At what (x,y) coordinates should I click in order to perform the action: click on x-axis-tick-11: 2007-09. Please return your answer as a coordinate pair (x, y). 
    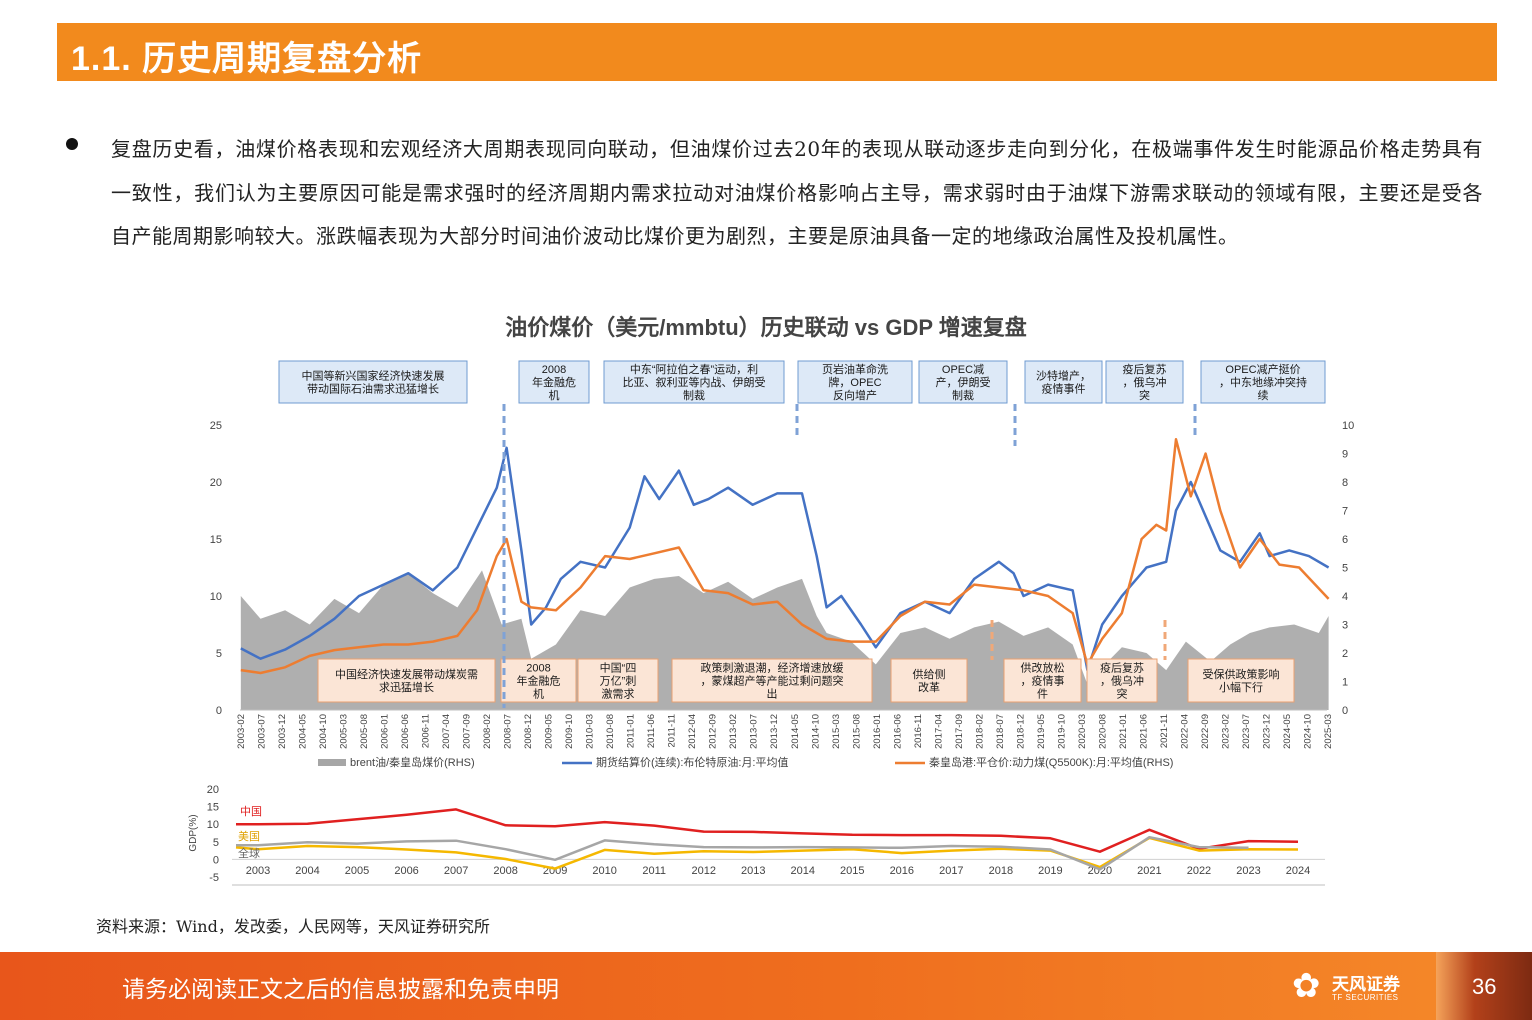
    Looking at the image, I should click on (467, 731).